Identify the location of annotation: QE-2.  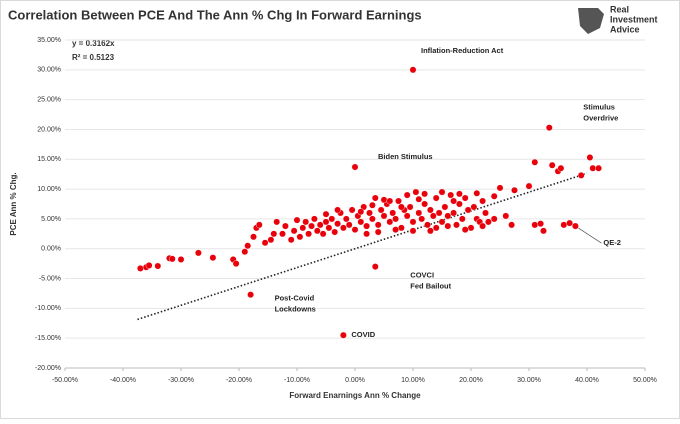
(612, 242).